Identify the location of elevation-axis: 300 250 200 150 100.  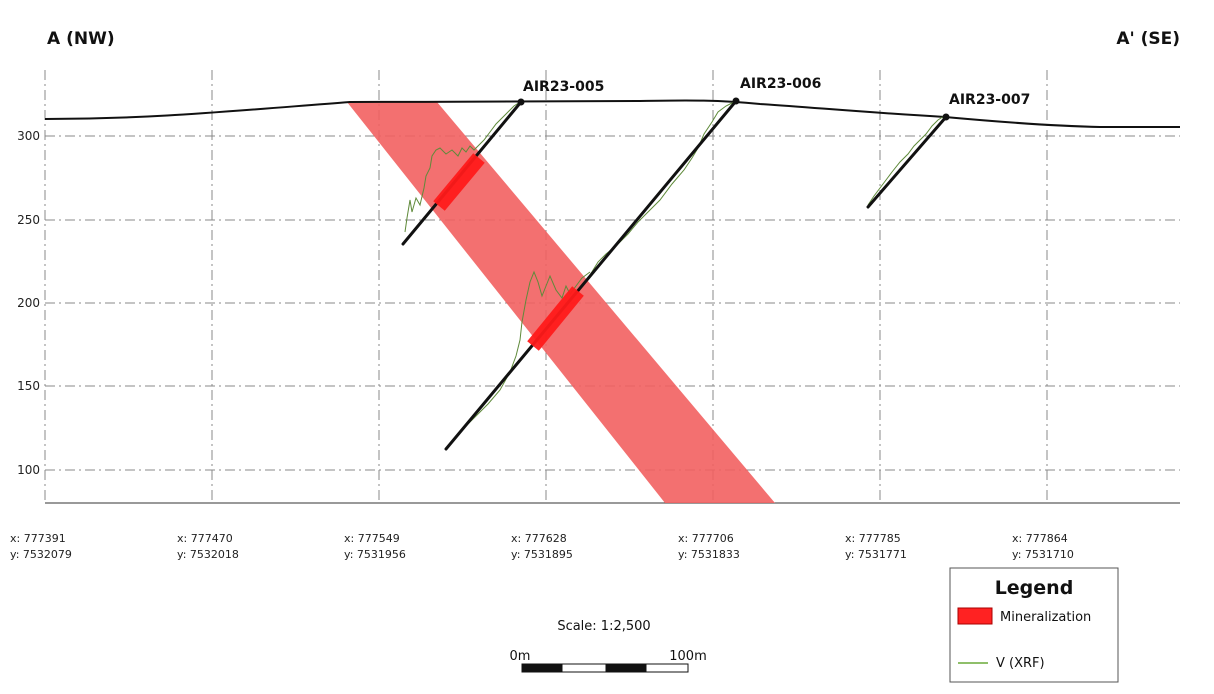
(28, 303).